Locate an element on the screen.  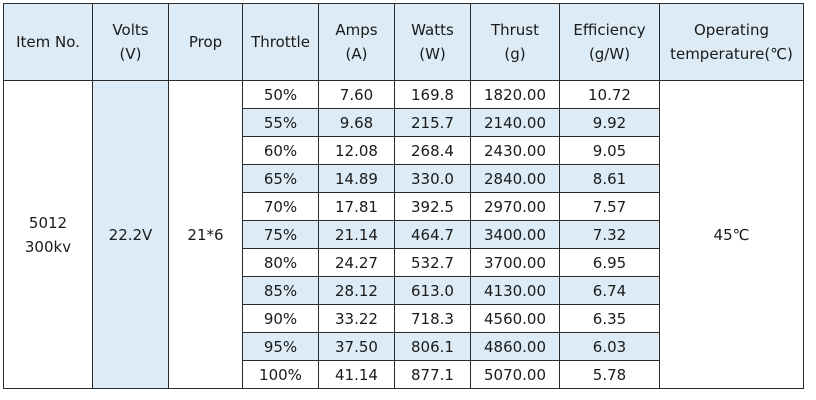
thrust-cell: 1820.00 is located at coordinates (515, 94).